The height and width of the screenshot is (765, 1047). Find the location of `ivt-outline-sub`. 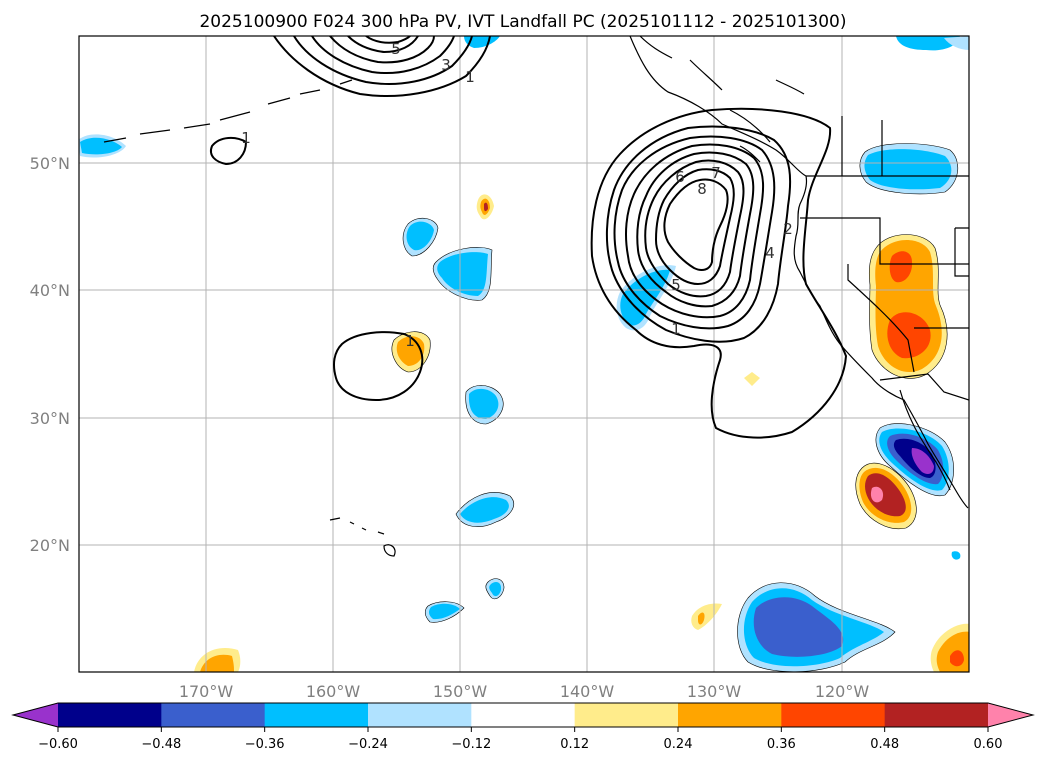

ivt-outline-sub is located at coordinates (886, 496).